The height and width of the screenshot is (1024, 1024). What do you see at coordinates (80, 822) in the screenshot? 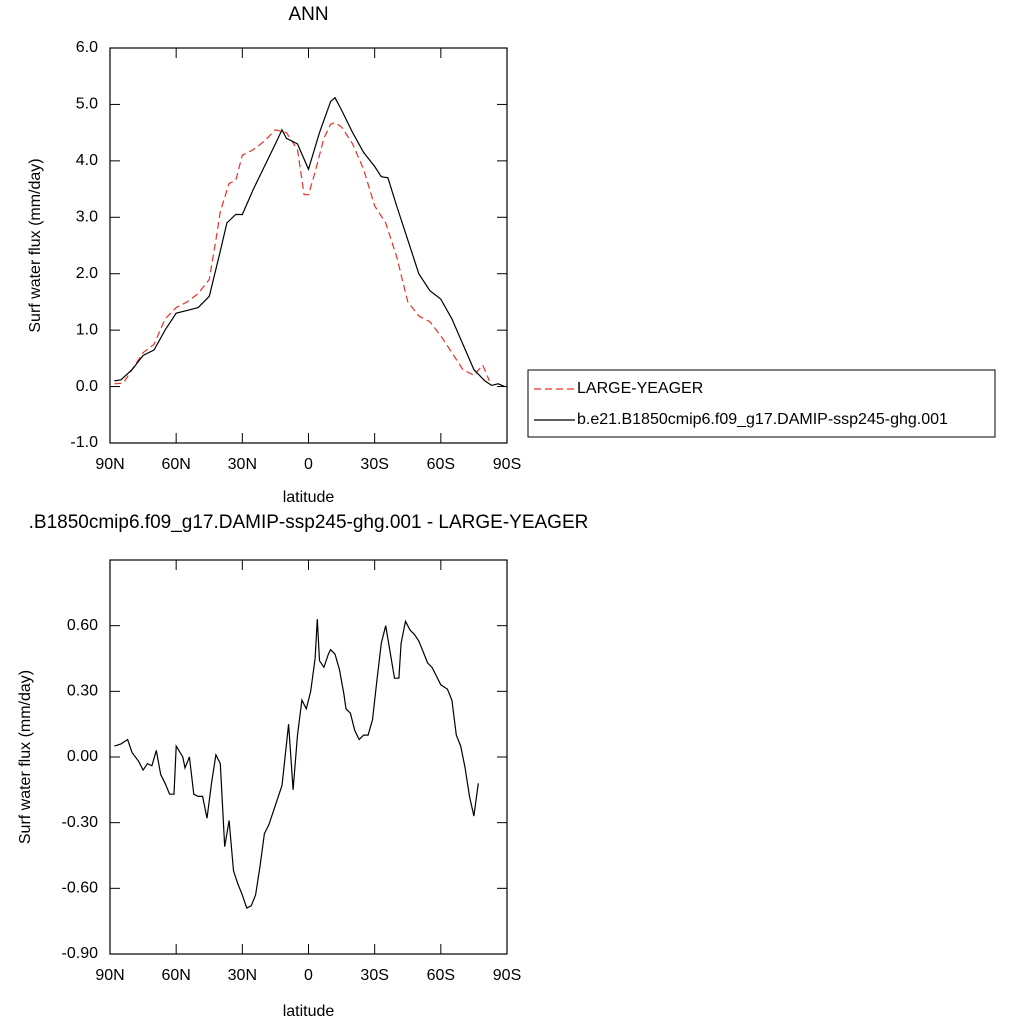
I see `y-tick-label: -0.30` at bounding box center [80, 822].